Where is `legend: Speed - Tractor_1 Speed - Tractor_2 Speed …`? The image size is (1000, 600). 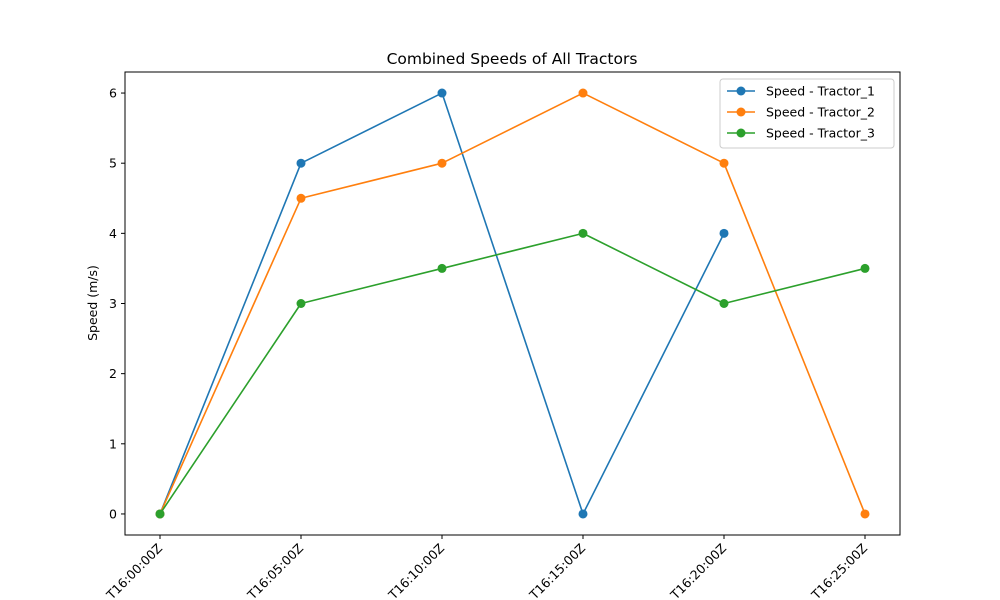 legend: Speed - Tractor_1 Speed - Tractor_2 Speed … is located at coordinates (807, 113).